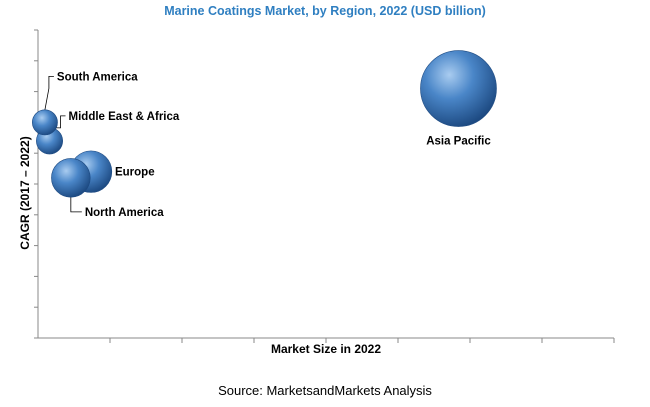 The image size is (650, 407). Describe the element at coordinates (124, 213) in the screenshot. I see `label-north-america: North America` at that location.